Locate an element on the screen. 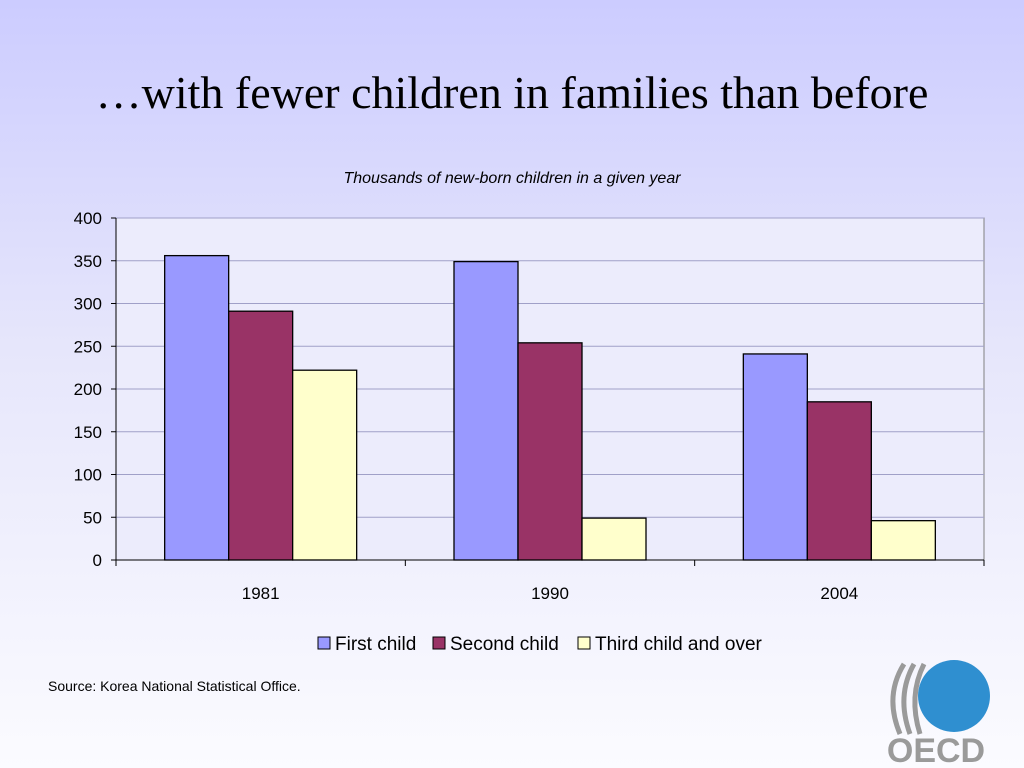  oecd-logo: OECD is located at coordinates (938, 713).